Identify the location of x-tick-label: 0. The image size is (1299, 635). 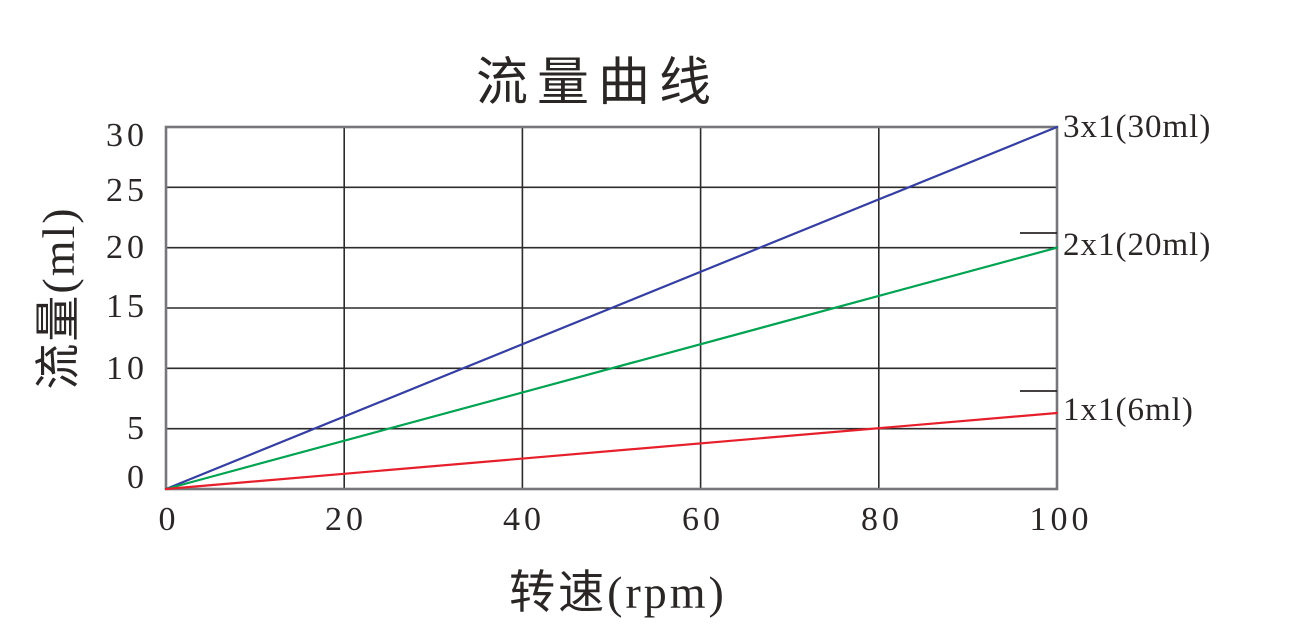
(169, 519).